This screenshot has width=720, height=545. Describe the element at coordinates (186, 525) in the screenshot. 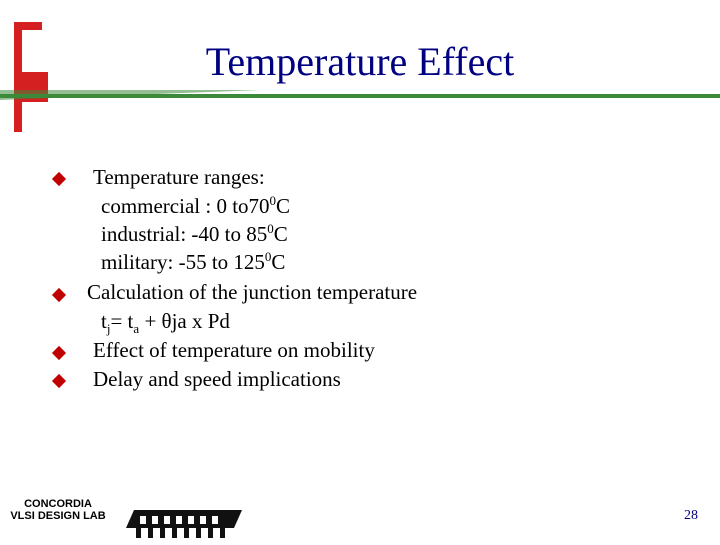

I see `chip-logo-icon` at that location.